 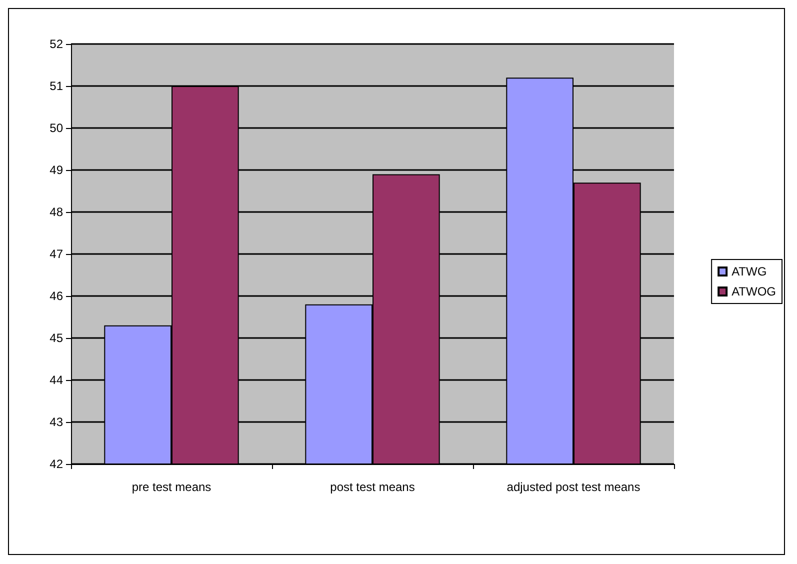 I want to click on x-tick-label: pre test means, so click(x=172, y=487).